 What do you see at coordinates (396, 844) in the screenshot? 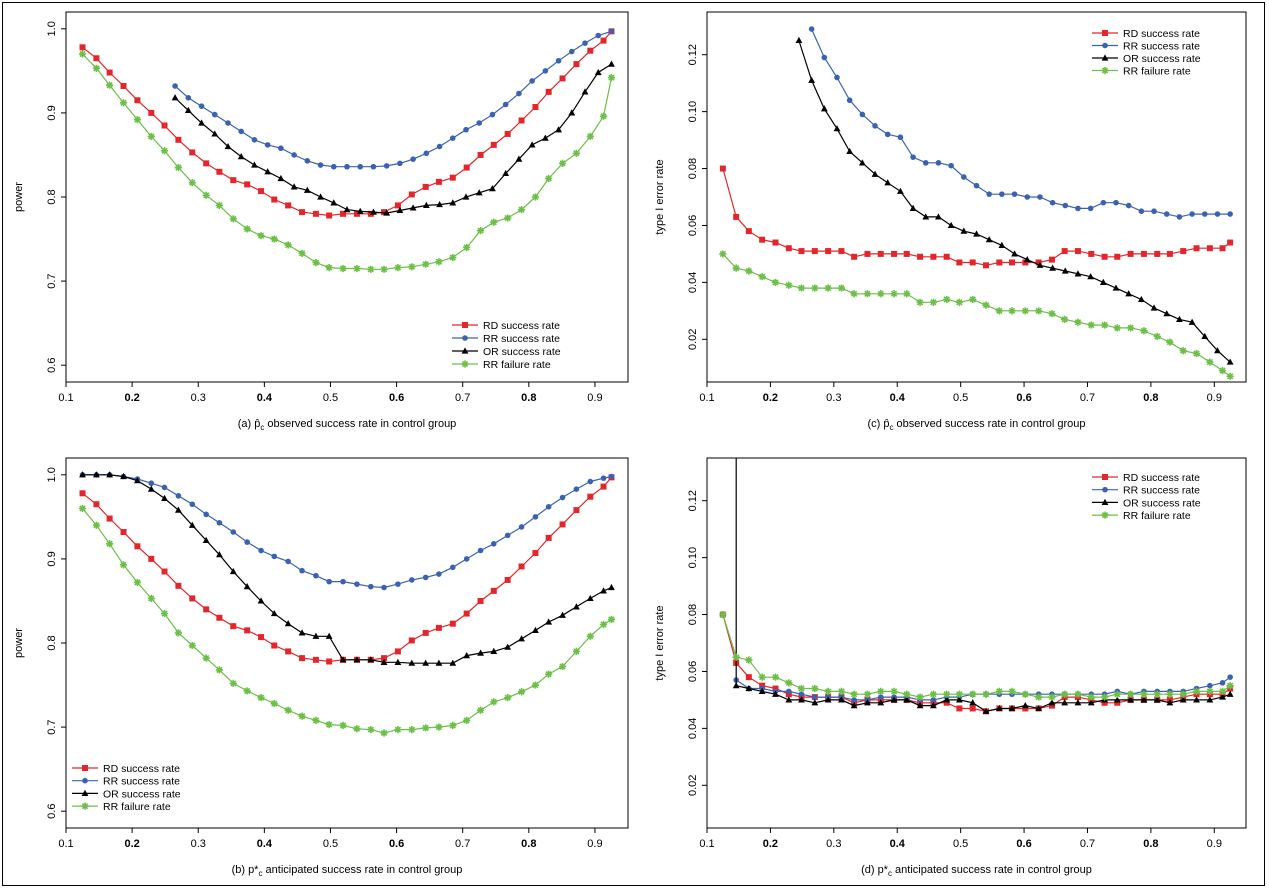
I see `x-tick-label: 0.6` at bounding box center [396, 844].